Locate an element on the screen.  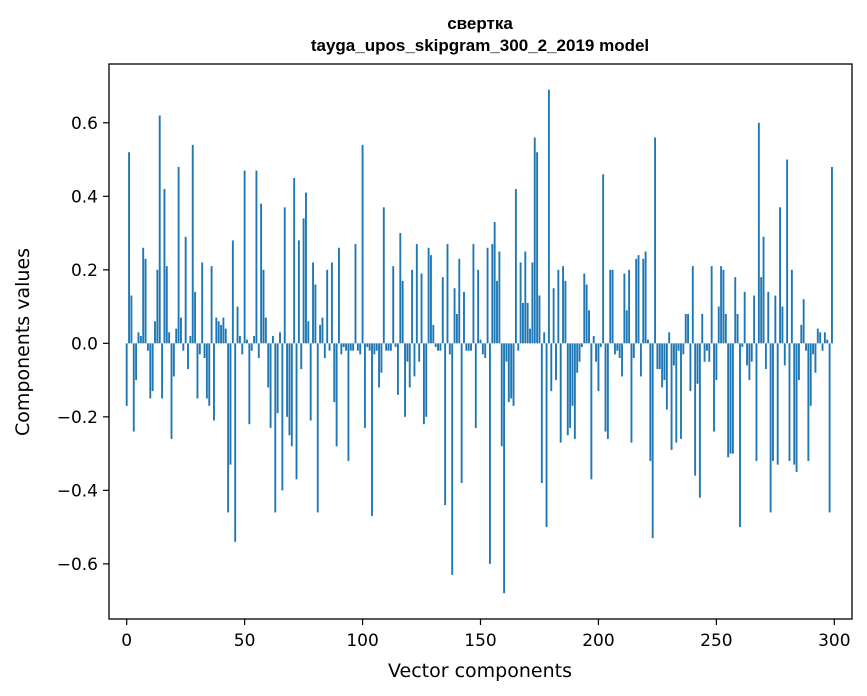
y-tick-label: −0.2 is located at coordinates (77, 418).